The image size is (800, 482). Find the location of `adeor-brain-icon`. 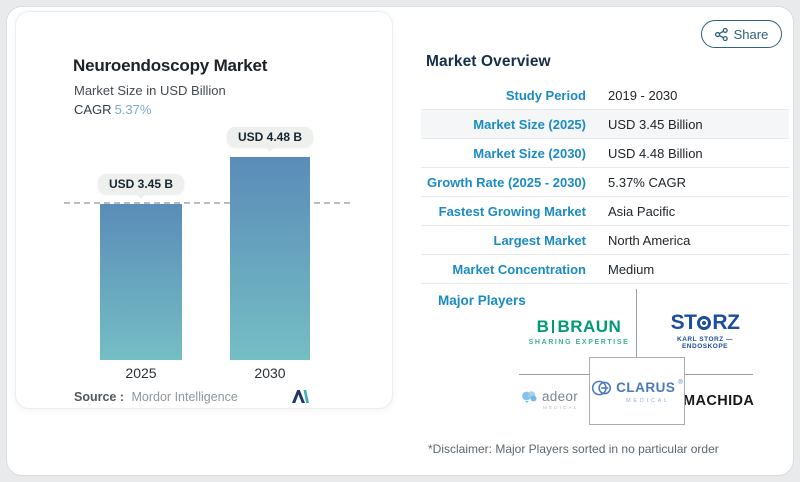

adeor-brain-icon is located at coordinates (529, 396).